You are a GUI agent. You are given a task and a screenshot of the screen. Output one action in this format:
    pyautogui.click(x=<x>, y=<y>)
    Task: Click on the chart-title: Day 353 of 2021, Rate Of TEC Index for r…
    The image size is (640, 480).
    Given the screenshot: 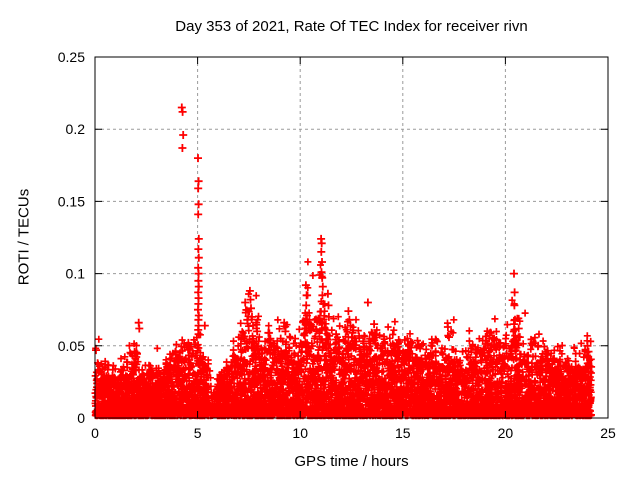 What is the action you would take?
    pyautogui.click(x=351, y=26)
    